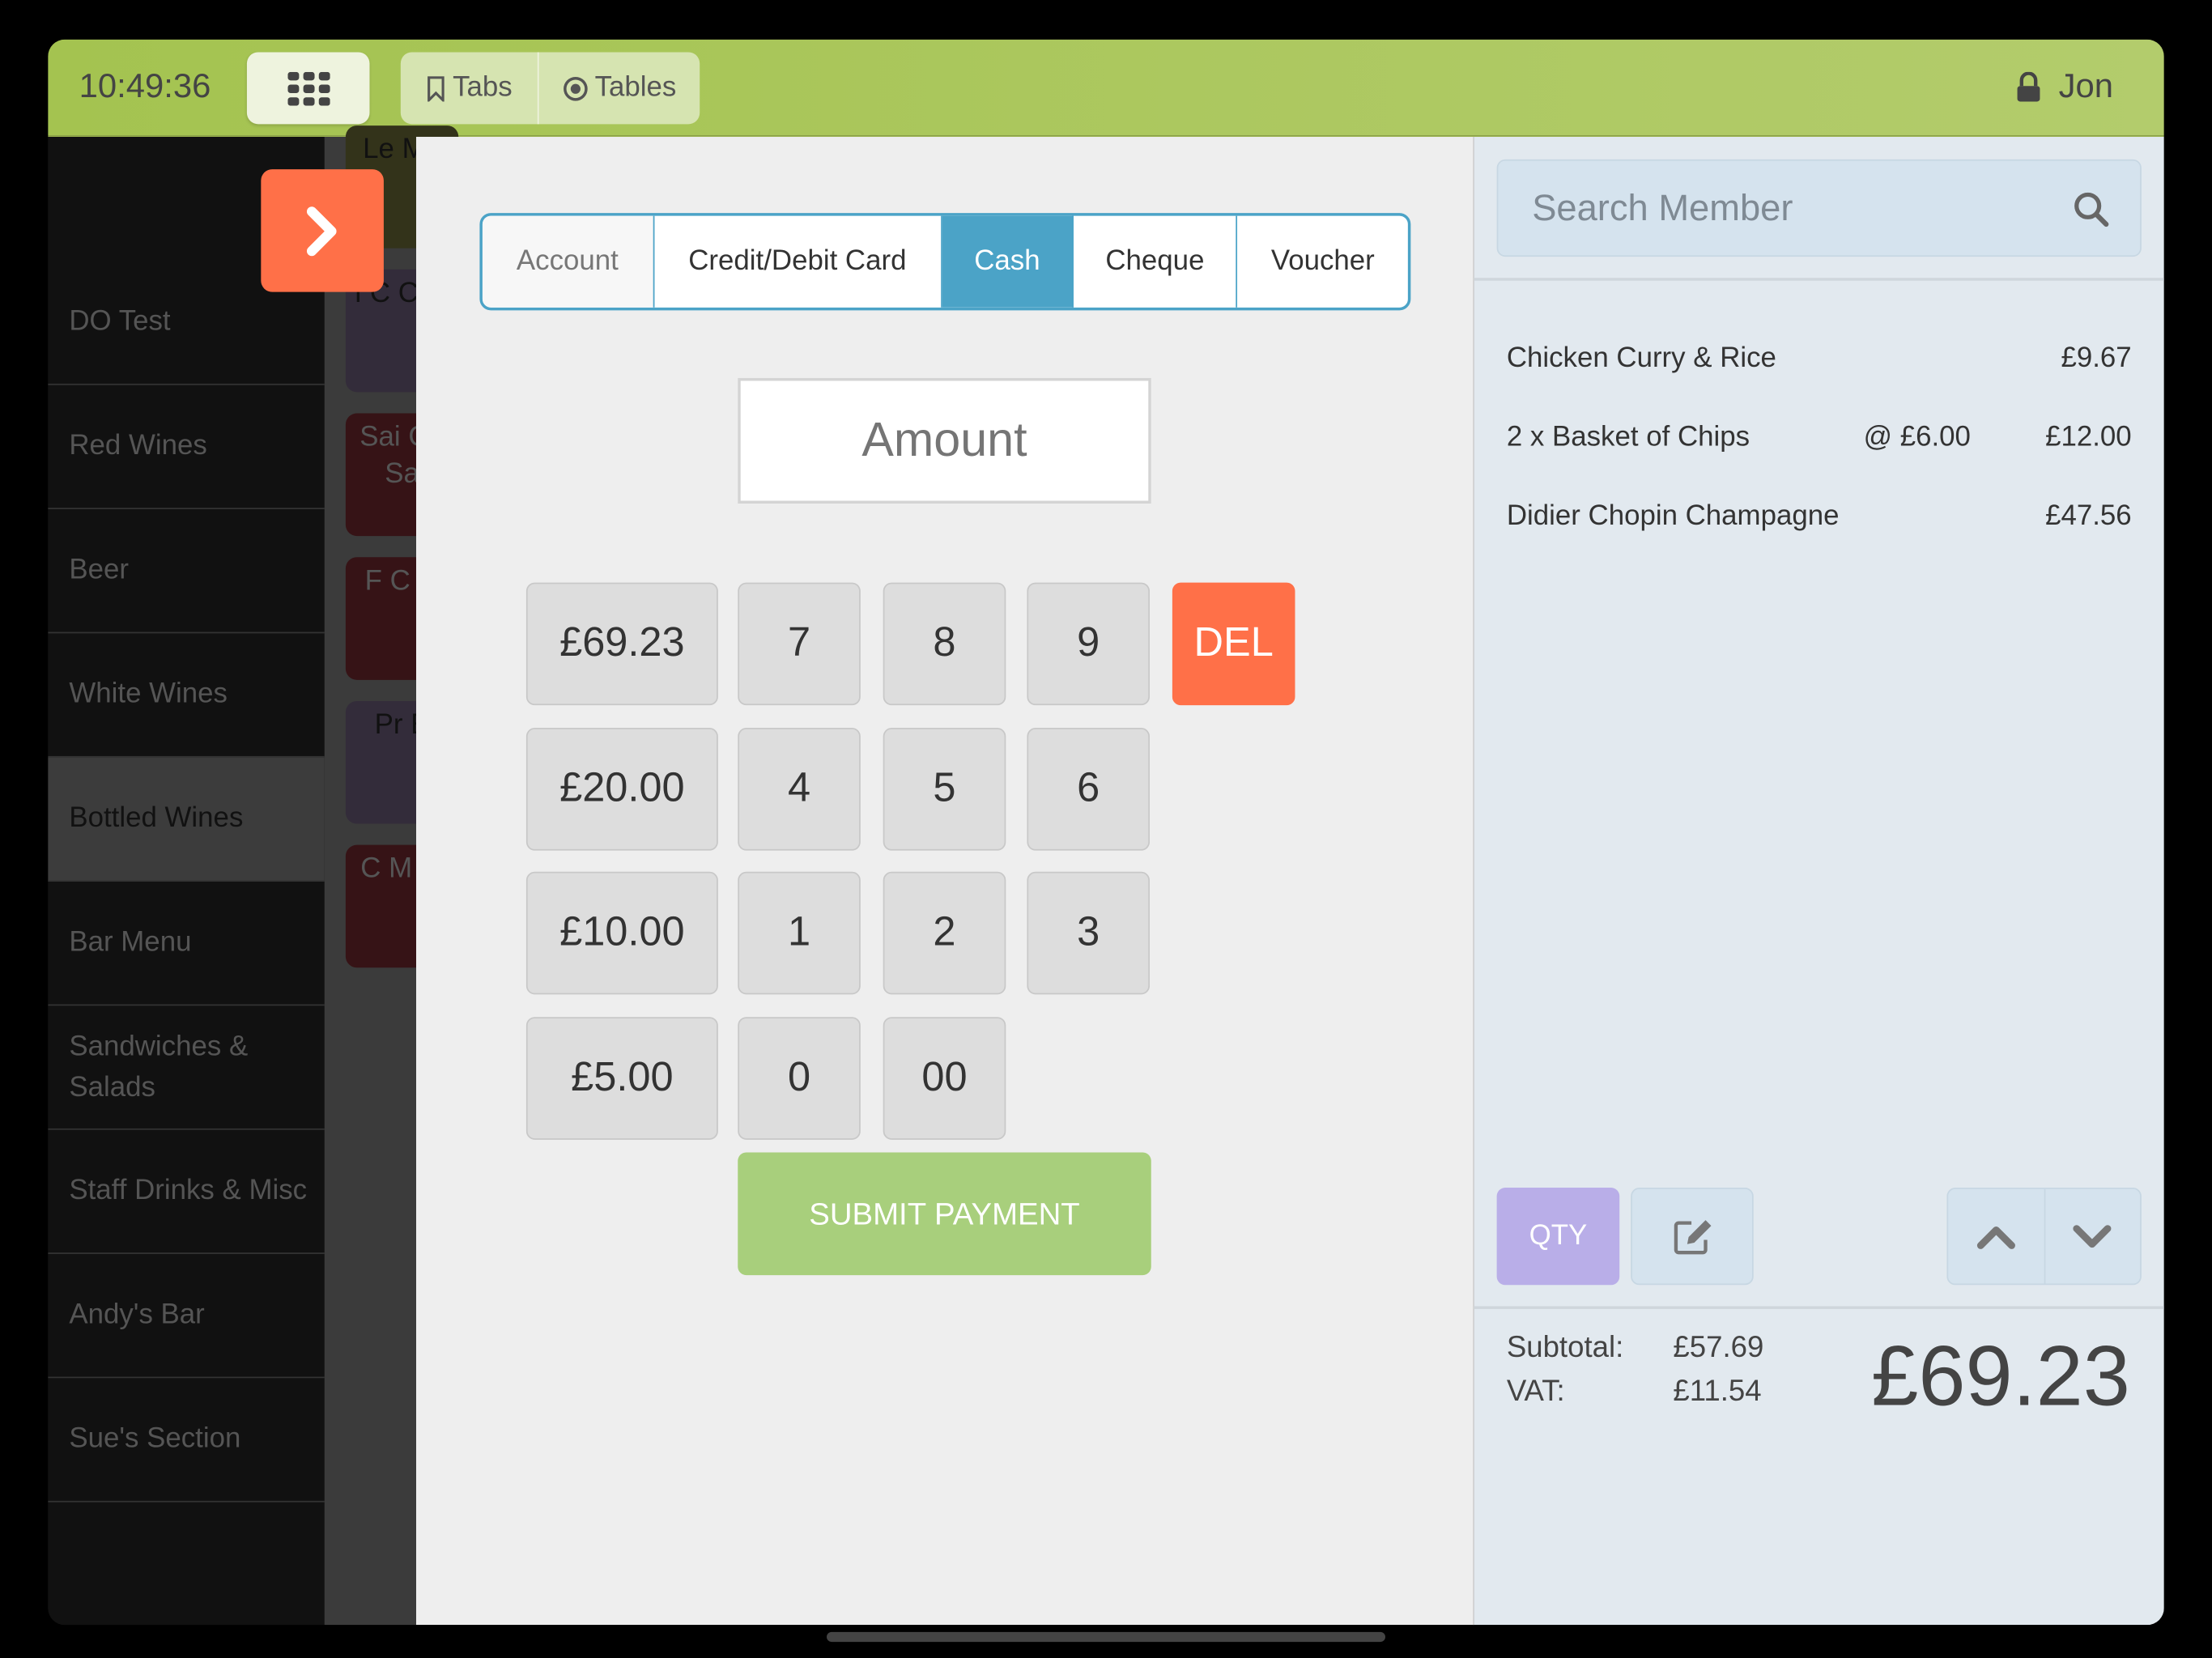  Describe the element at coordinates (1089, 933) in the screenshot. I see `keypad-key: 3` at that location.